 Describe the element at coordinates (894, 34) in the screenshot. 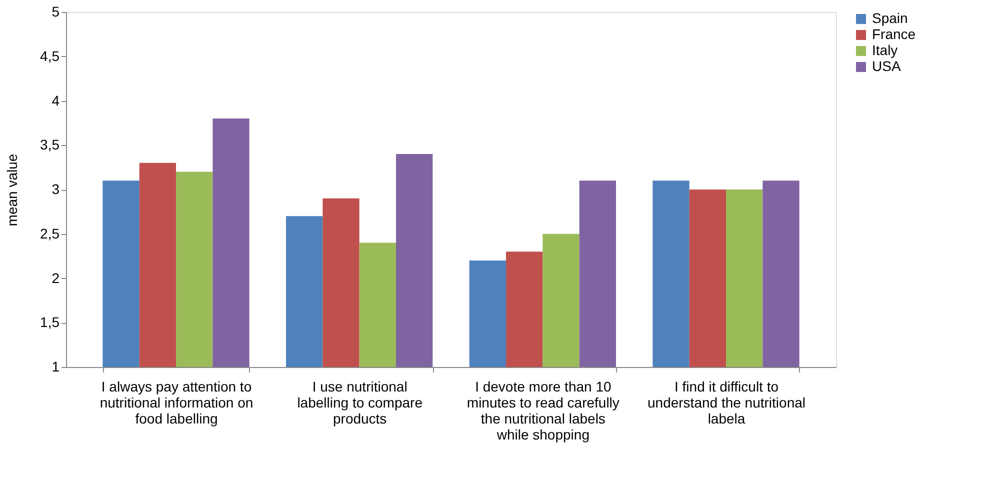

I see `legend-label: France` at that location.